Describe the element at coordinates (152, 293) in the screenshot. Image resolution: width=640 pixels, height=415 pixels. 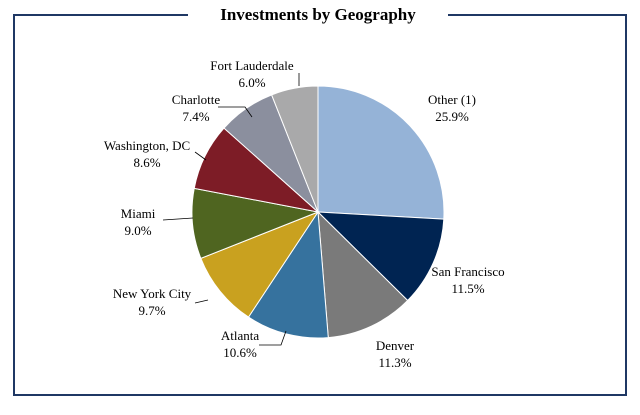
I see `slice-label-new-york-city: New York City` at that location.